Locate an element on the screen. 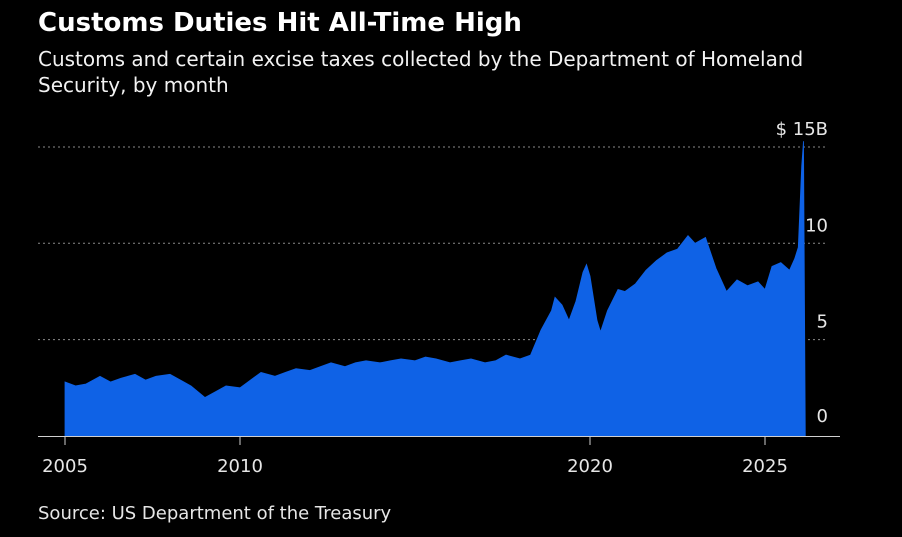  x-tick-label-2010: 2010 is located at coordinates (240, 466).